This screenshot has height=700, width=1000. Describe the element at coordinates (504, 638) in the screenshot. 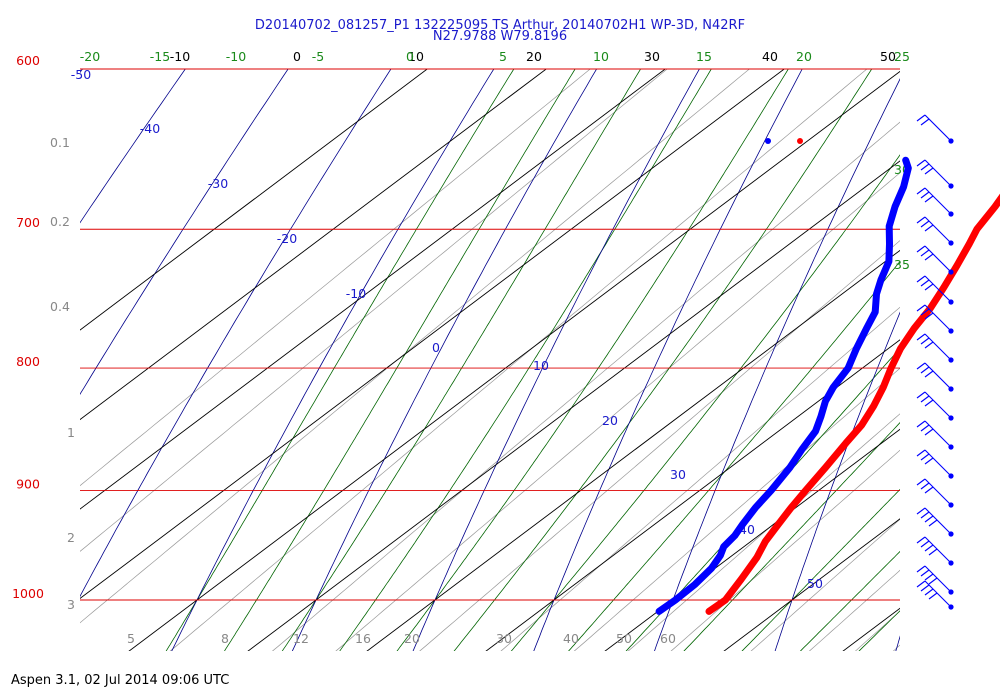

I see `mixing-ratio-label: 30` at that location.